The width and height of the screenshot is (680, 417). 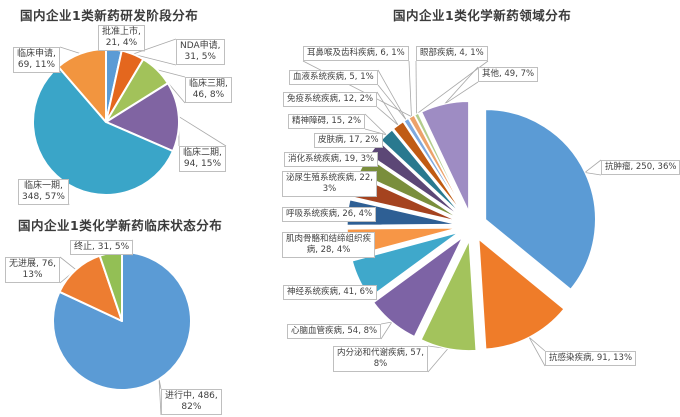 I want to click on data-label-line: 消化系统疾病, 19, 3%, so click(x=331, y=159).